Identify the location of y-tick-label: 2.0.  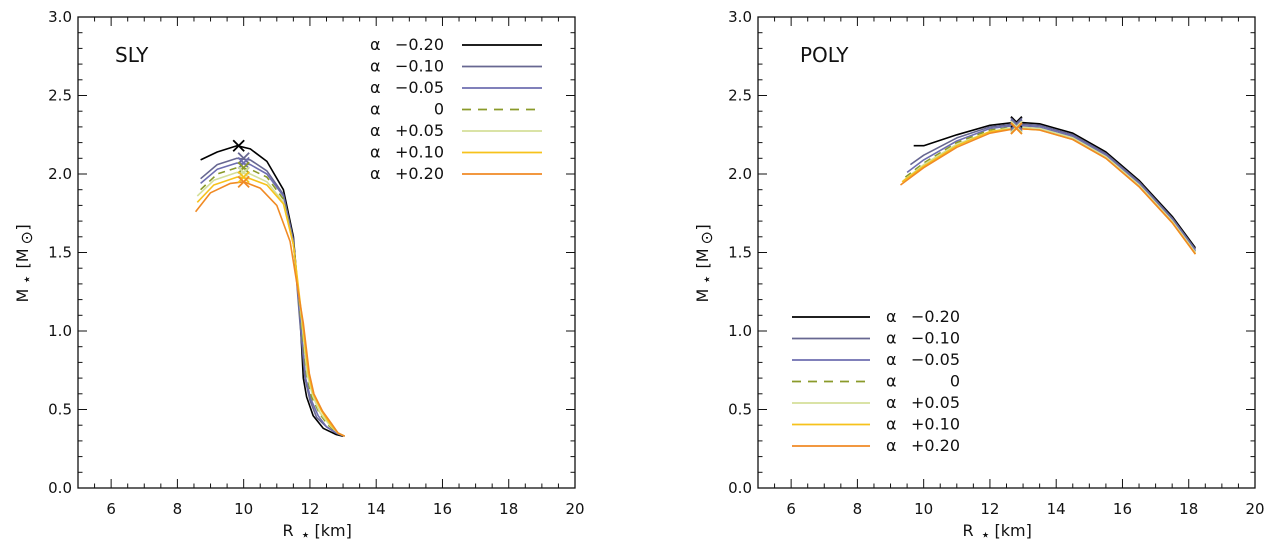
(60, 174).